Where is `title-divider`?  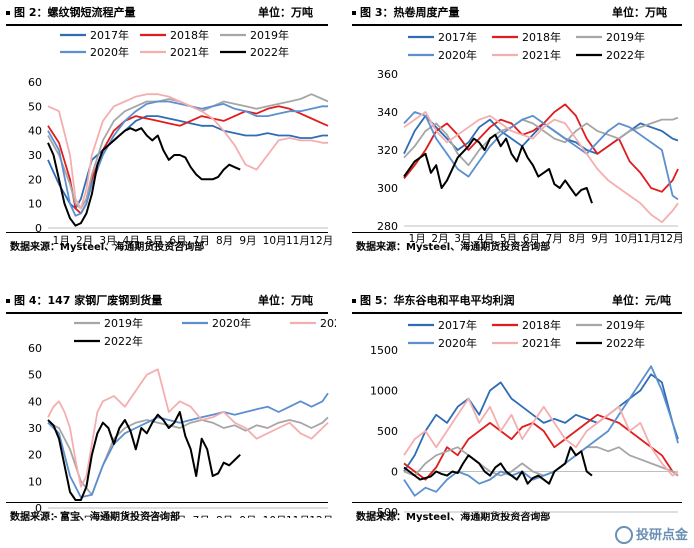
title-divider is located at coordinates (517, 25).